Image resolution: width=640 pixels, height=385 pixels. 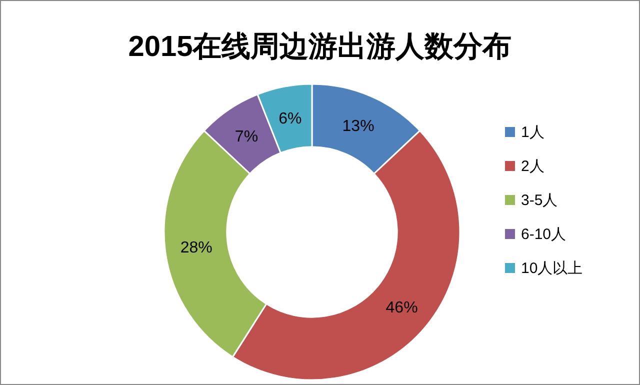 What do you see at coordinates (196, 248) in the screenshot?
I see `data-label: 28%` at bounding box center [196, 248].